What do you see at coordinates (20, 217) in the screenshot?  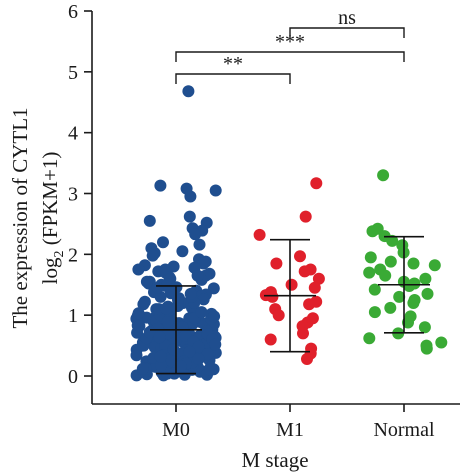 I see `y-axis-title-line1: The expression of CYTL1` at bounding box center [20, 217].